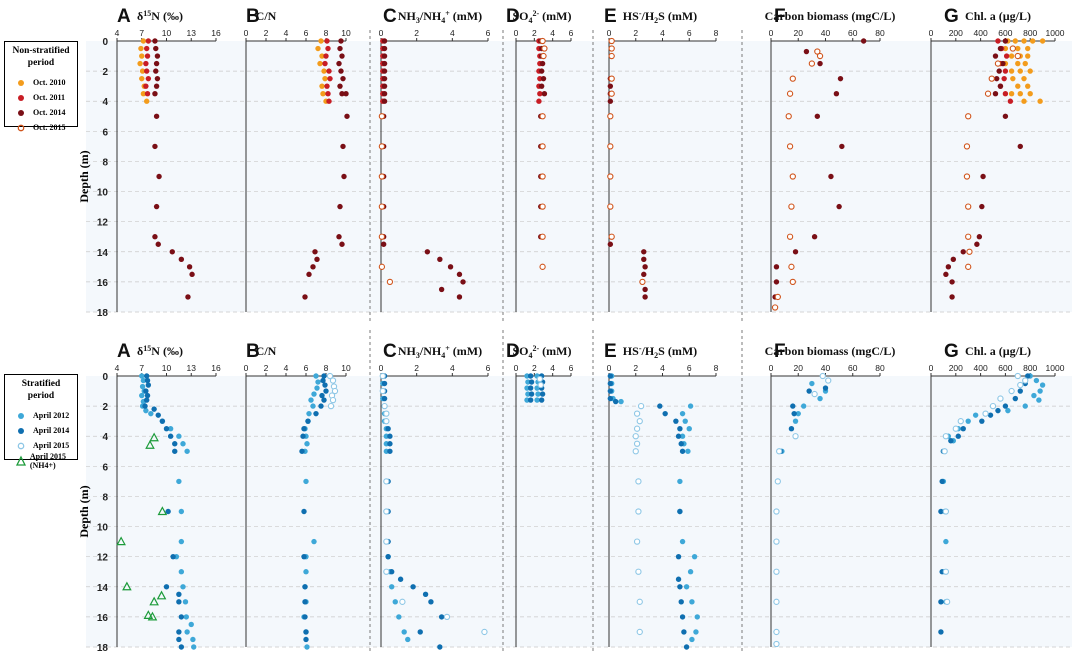  Describe the element at coordinates (49, 97) in the screenshot. I see `legend-label: Oct. 2011` at that location.